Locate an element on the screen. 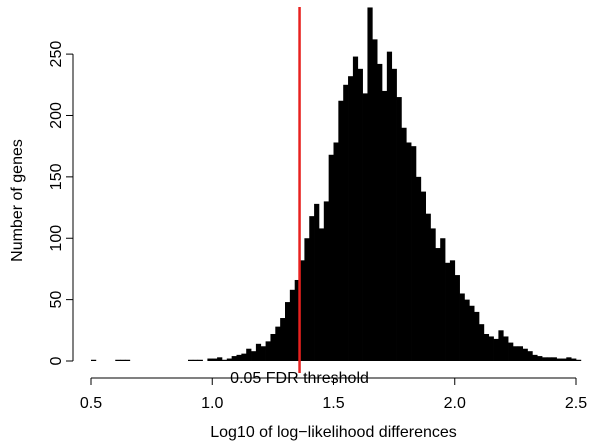 This screenshot has height=443, width=593. x-tick-label: 2.5 is located at coordinates (576, 403).